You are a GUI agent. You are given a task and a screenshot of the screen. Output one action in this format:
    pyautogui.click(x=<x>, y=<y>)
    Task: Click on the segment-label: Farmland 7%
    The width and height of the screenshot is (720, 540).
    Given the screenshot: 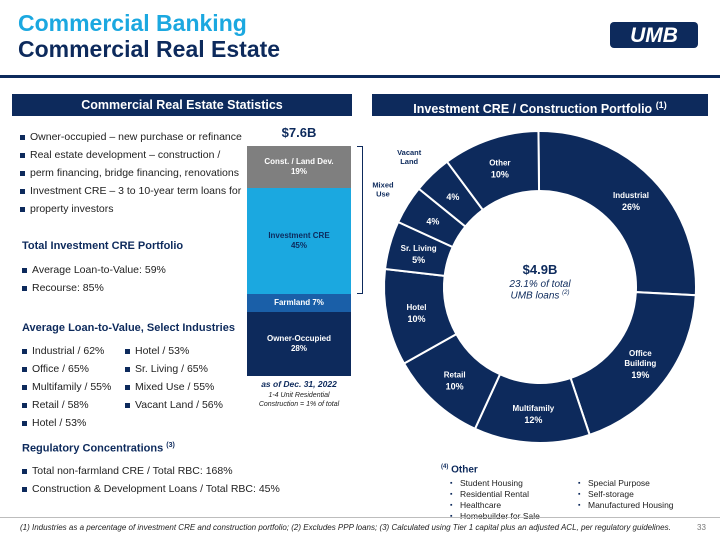 What is the action you would take?
    pyautogui.click(x=299, y=302)
    